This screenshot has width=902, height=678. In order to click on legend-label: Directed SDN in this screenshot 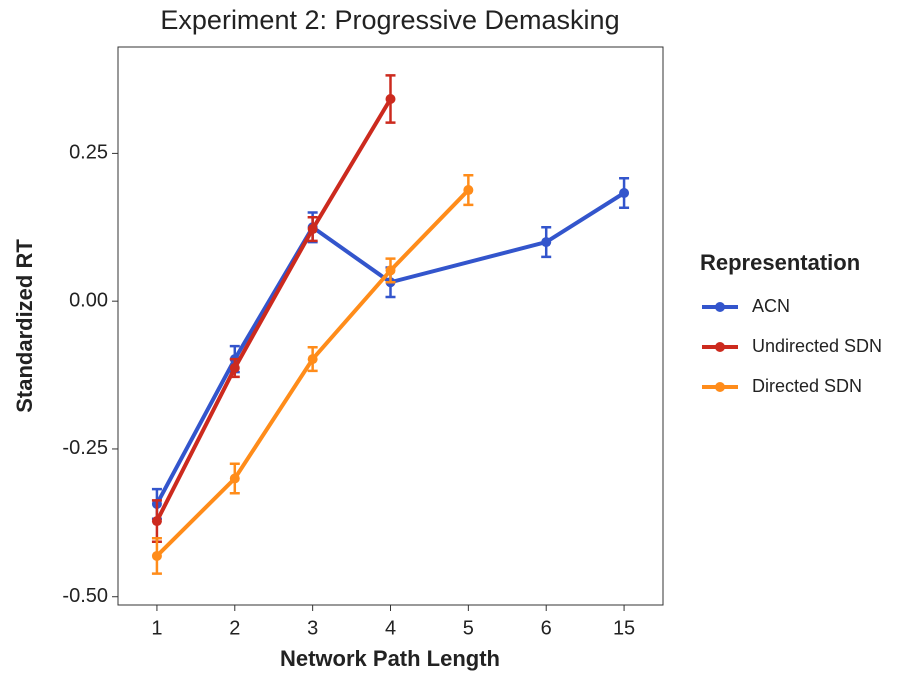, I will do `click(807, 386)`.